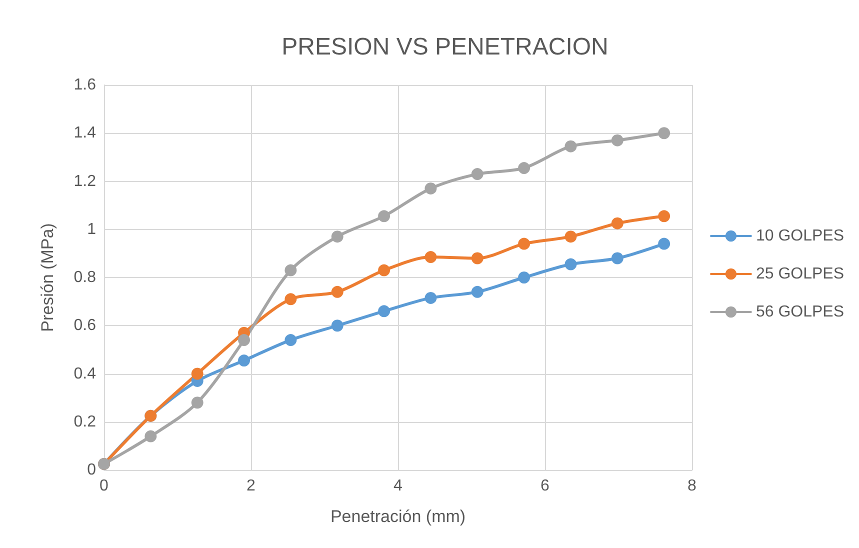 This screenshot has width=859, height=548. Describe the element at coordinates (251, 486) in the screenshot. I see `x-tick-label: 2` at that location.